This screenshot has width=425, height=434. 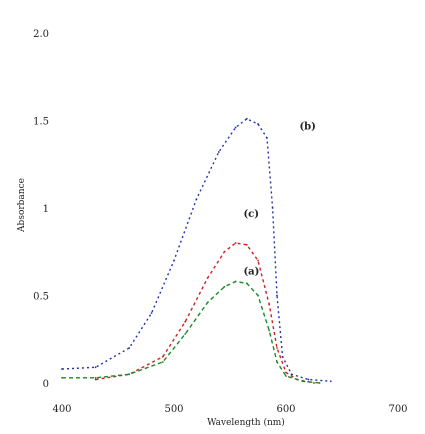 I want to click on curve-label: (a), so click(x=251, y=272).